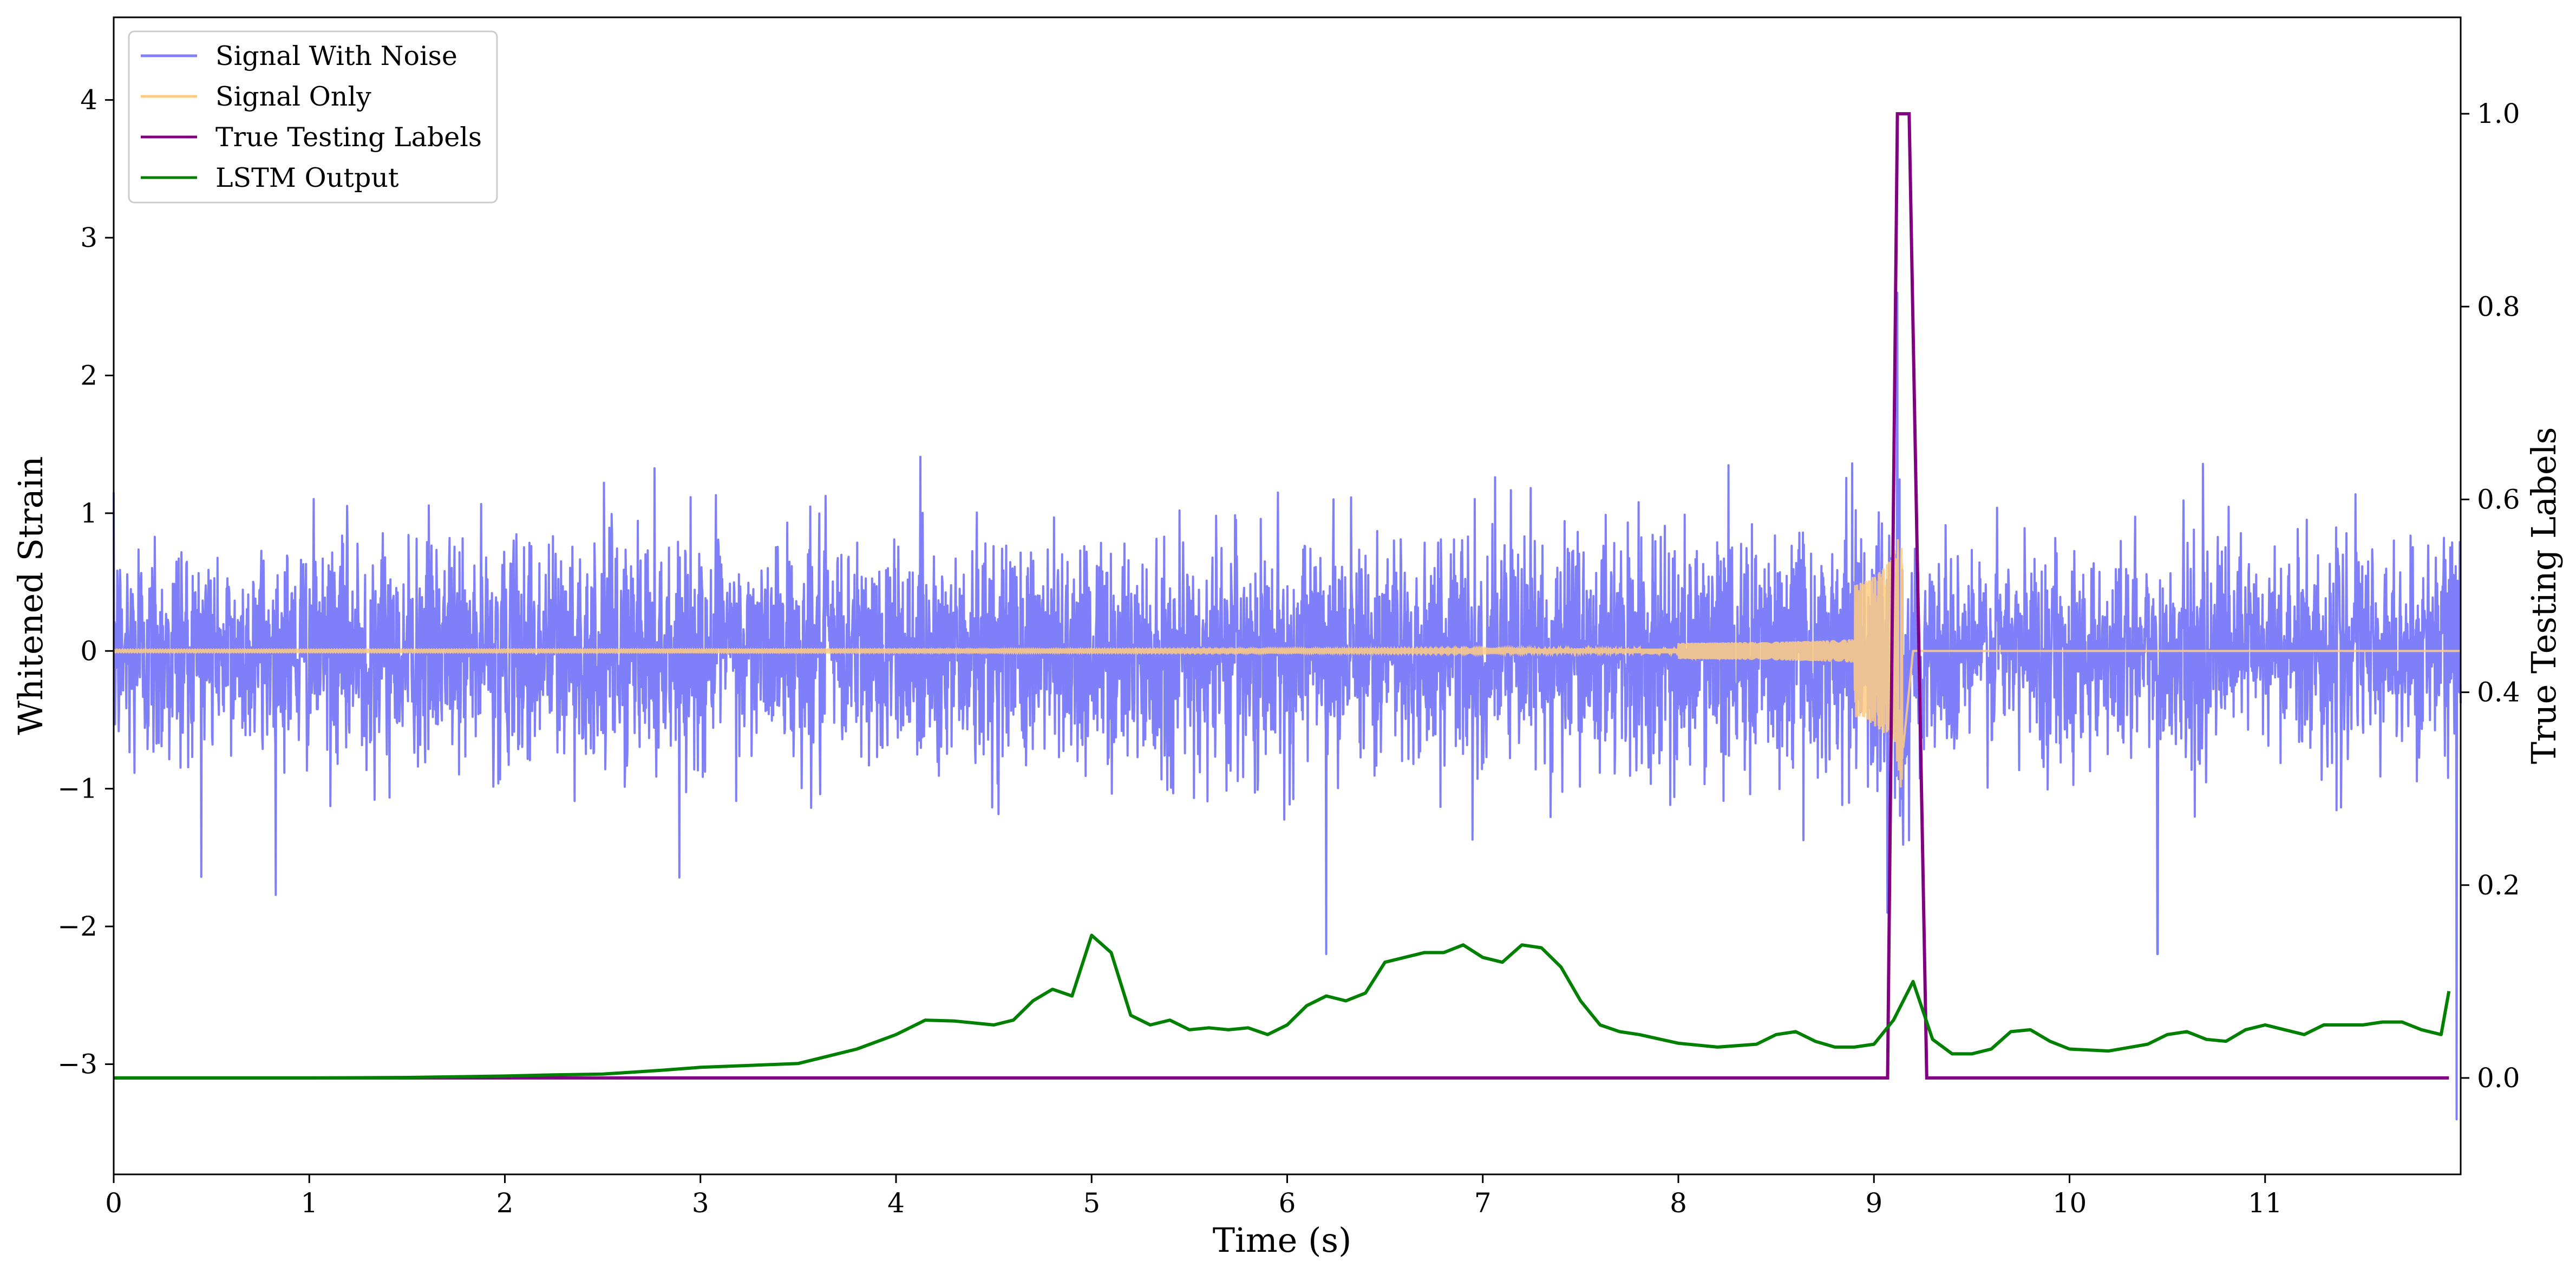 This screenshot has width=2576, height=1274. What do you see at coordinates (307, 177) in the screenshot?
I see `legend-label-lstm-output: LSTM Output` at bounding box center [307, 177].